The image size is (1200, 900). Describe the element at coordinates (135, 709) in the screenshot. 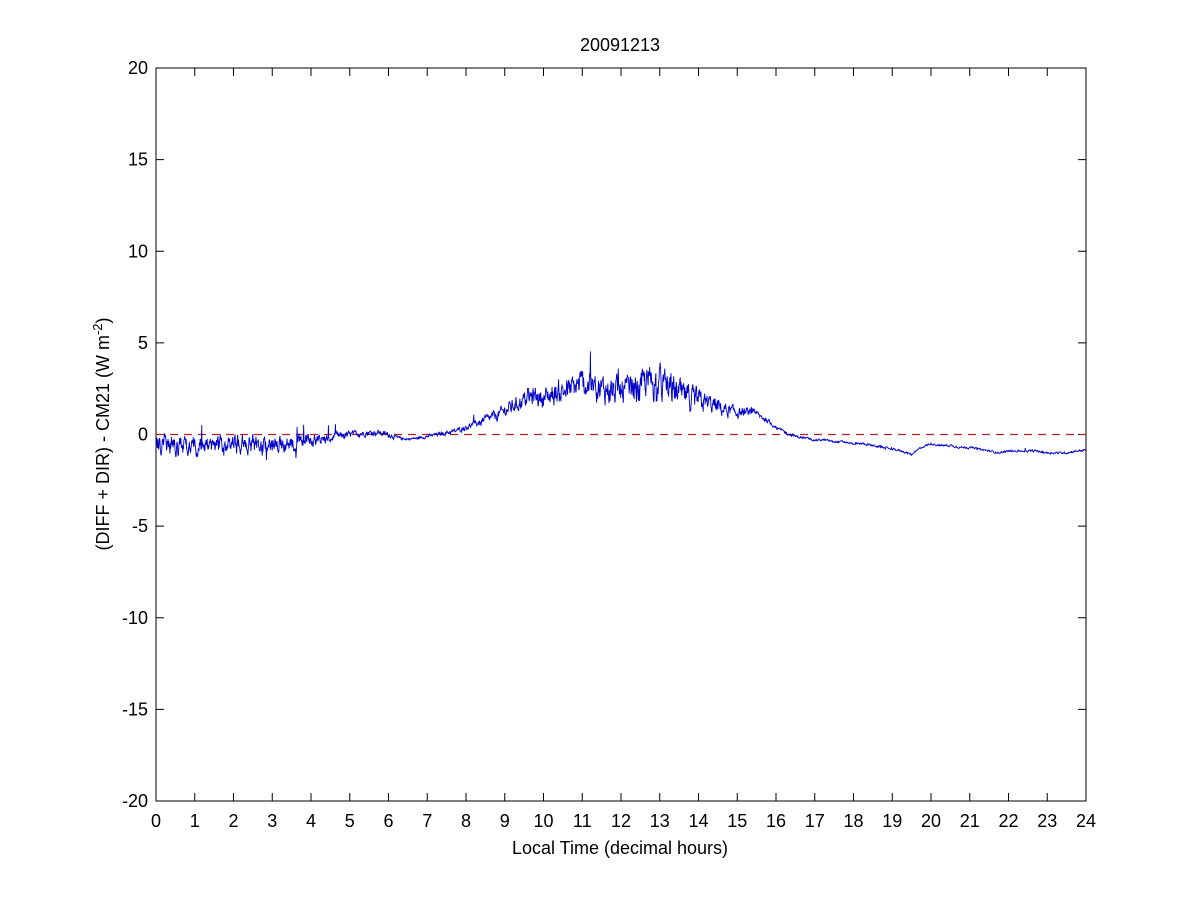

I see `y-tick-label: -15` at that location.